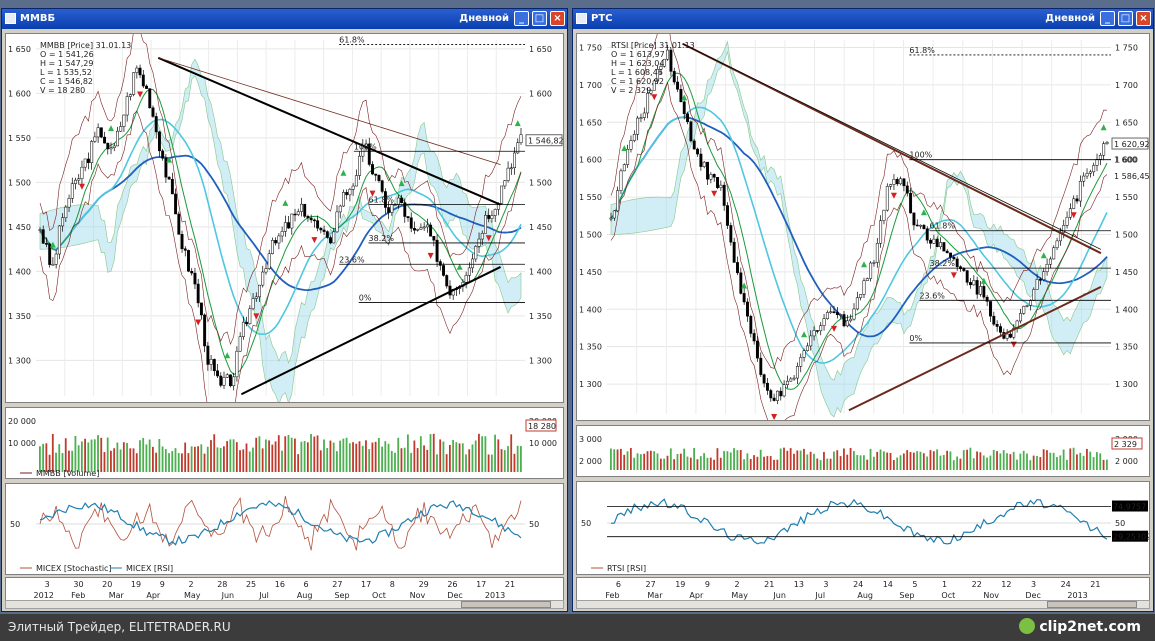 Image resolution: width=1155 pixels, height=641 pixels. What do you see at coordinates (78, 584) in the screenshot?
I see `date-tick-label: 30` at bounding box center [78, 584].